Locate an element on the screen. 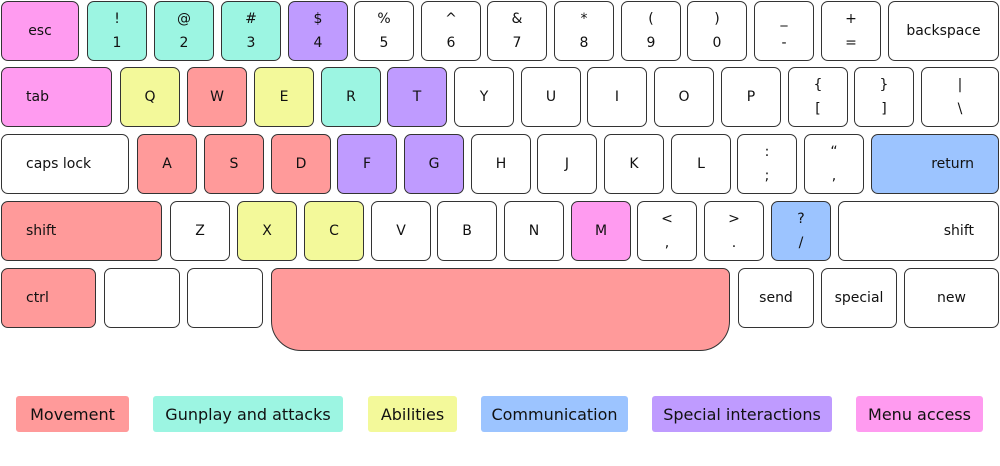 This screenshot has width=1000, height=466. key-label: % is located at coordinates (384, 19).